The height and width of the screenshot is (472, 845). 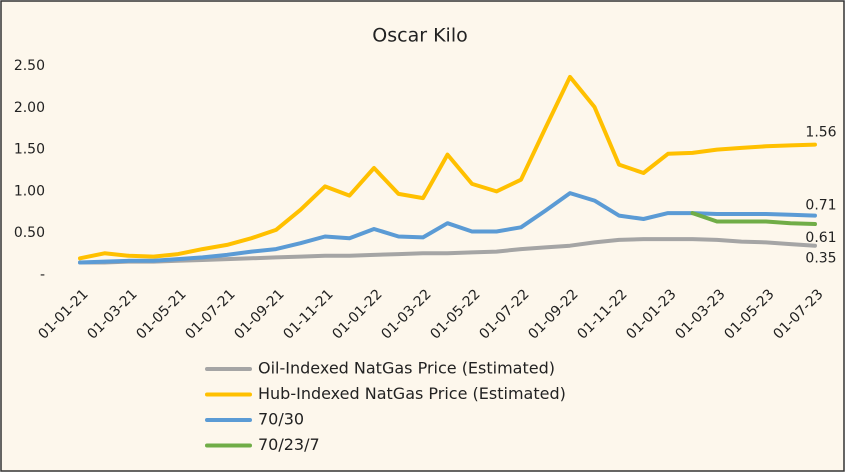 What do you see at coordinates (281, 419) in the screenshot?
I see `legend-label: 70/30` at bounding box center [281, 419].